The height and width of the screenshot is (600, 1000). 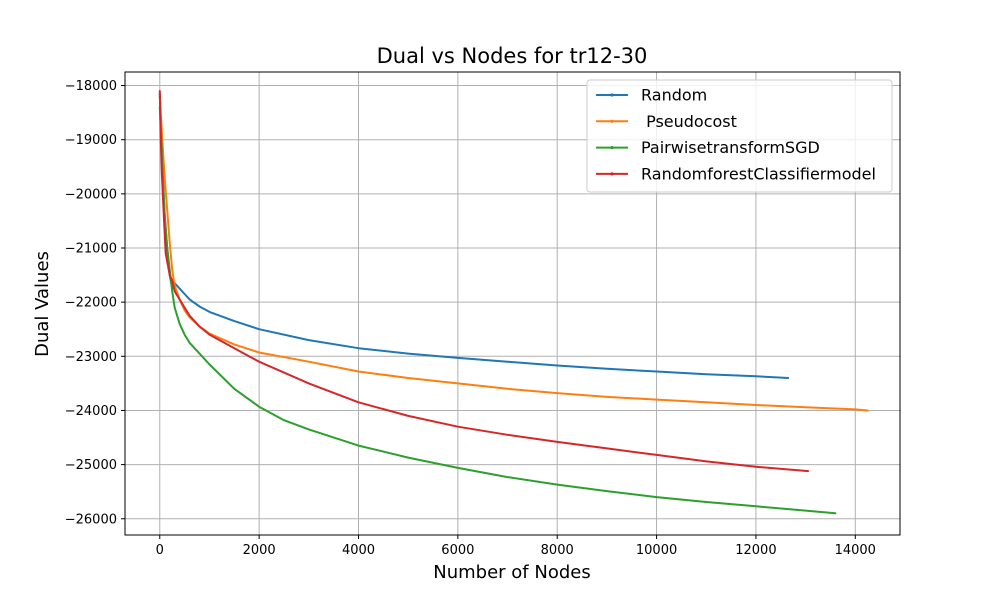 What do you see at coordinates (557, 550) in the screenshot?
I see `x-tick-label: 8000` at bounding box center [557, 550].